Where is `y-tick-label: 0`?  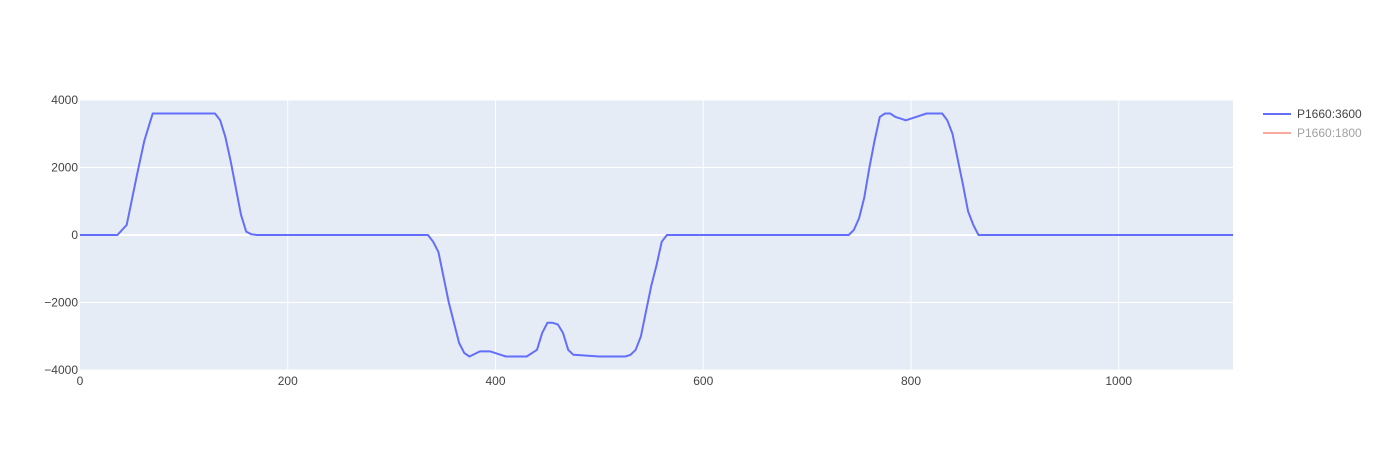
y-tick-label: 0 is located at coordinates (74, 235).